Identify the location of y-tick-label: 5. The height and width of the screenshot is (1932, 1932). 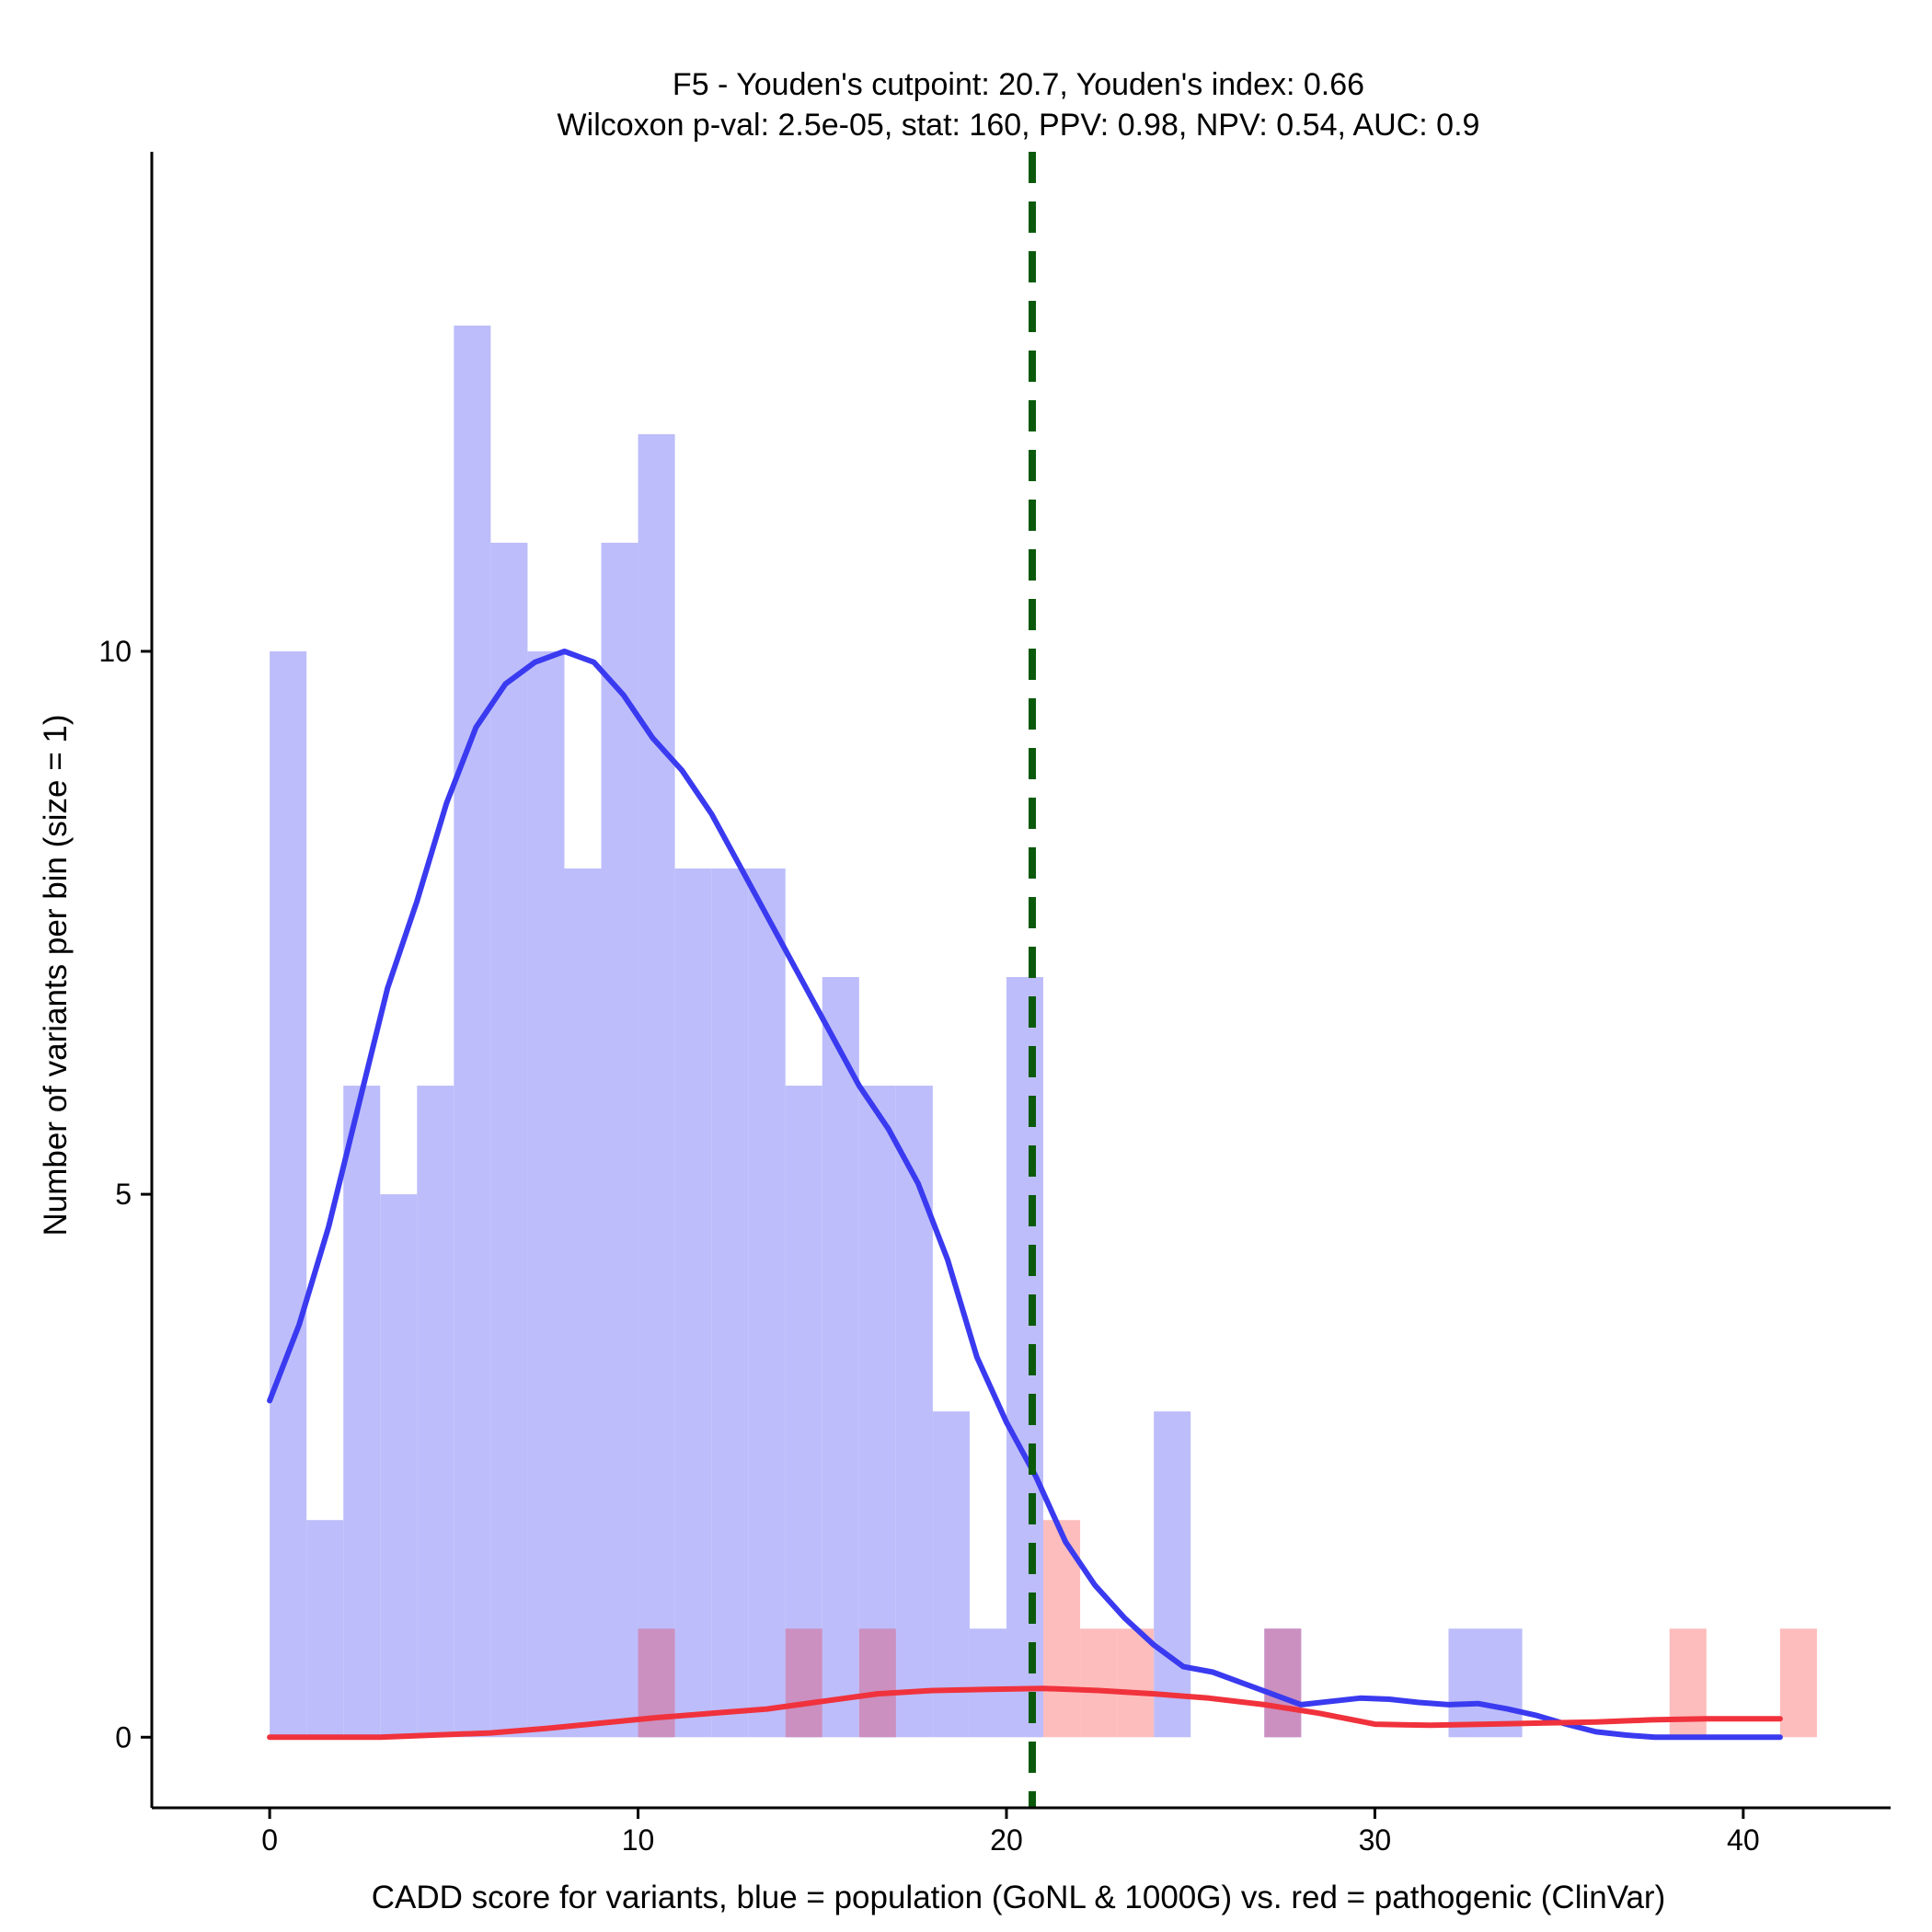
(123, 1194).